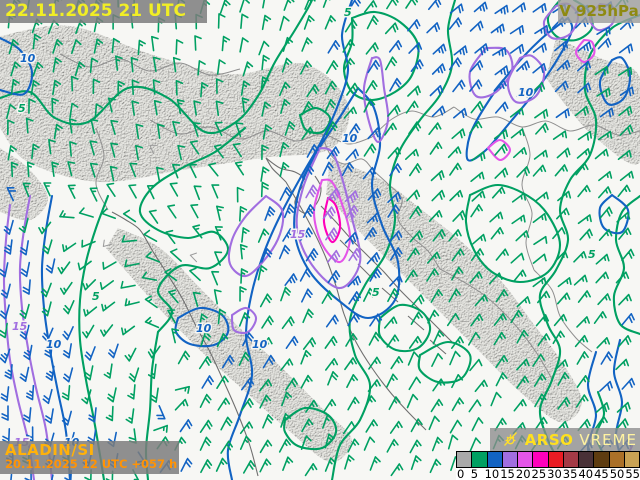  Describe the element at coordinates (474, 473) in the screenshot. I see `colorbar-tick-label: 5` at that location.